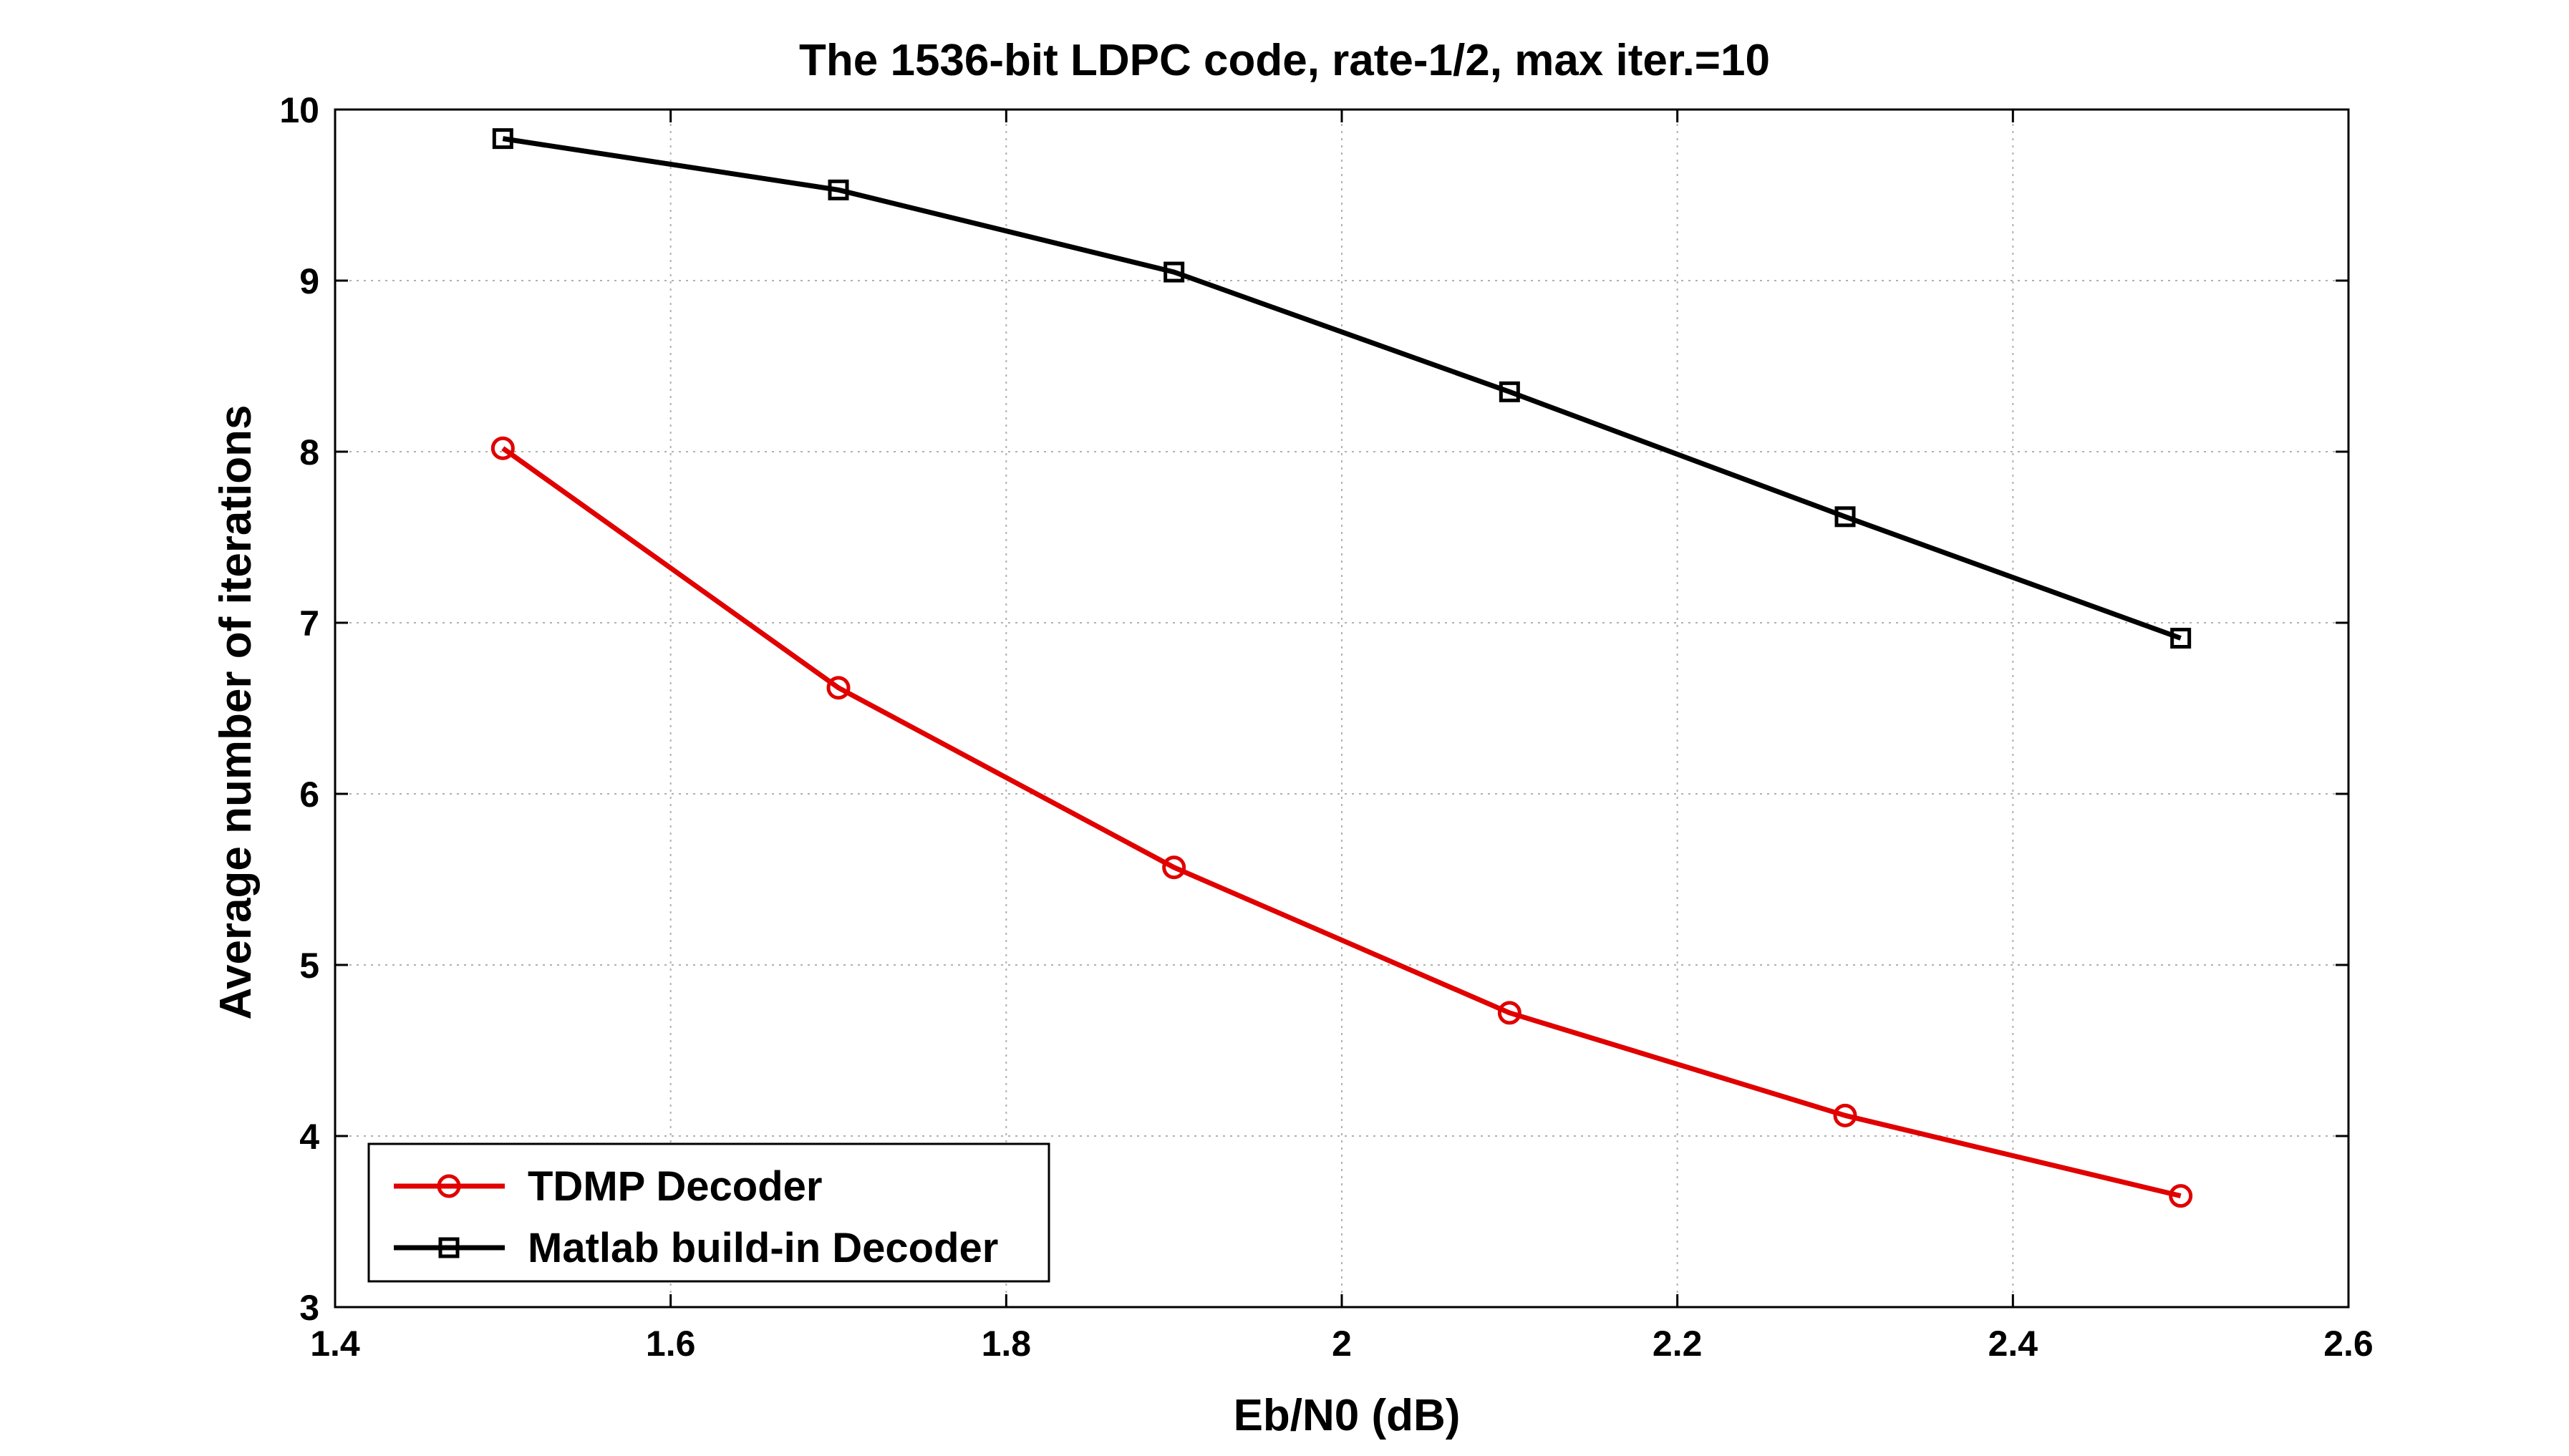  Describe the element at coordinates (2348, 1344) in the screenshot. I see `x-tick-label: 2.6` at that location.